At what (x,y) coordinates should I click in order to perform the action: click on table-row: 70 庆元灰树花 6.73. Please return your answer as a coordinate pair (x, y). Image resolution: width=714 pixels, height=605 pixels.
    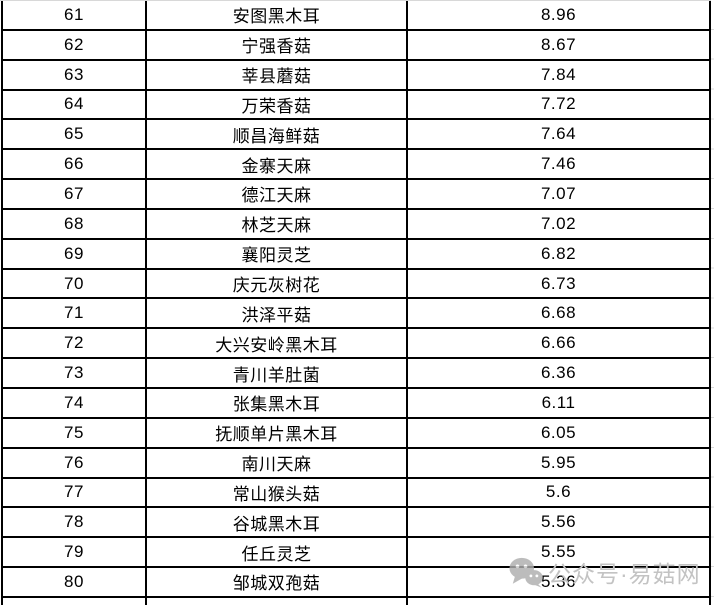
    Looking at the image, I should click on (357, 284).